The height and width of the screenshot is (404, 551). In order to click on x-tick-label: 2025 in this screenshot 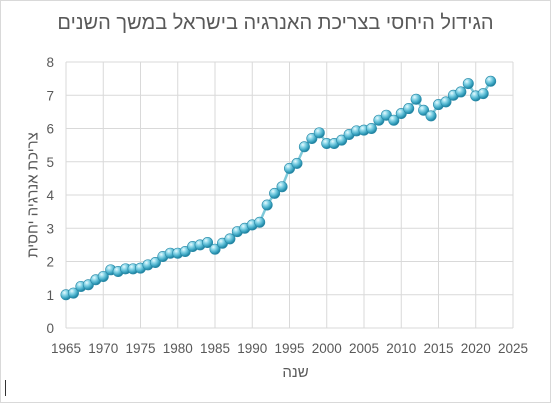, I will do `click(513, 348)`.